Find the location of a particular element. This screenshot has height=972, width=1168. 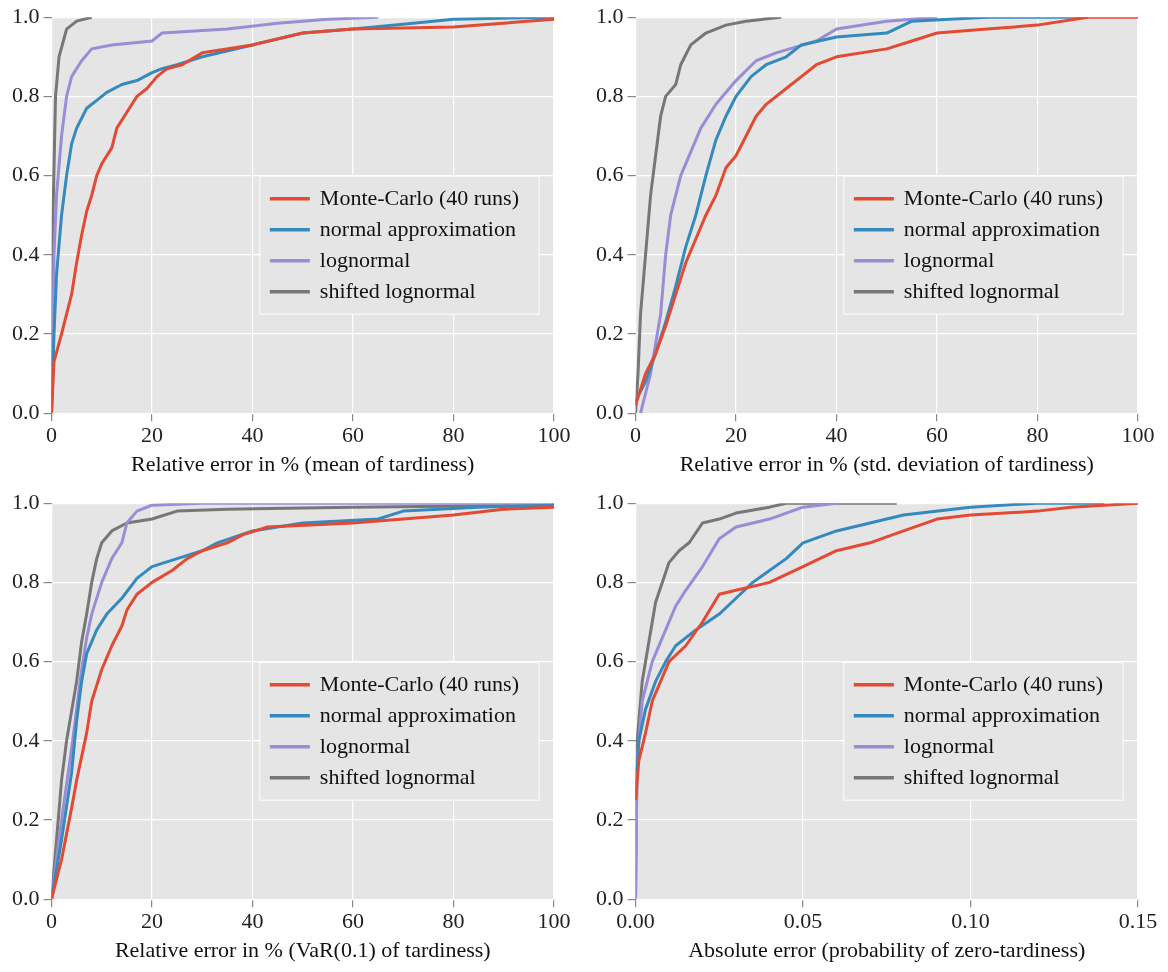

x-tick-label: 0.10 is located at coordinates (970, 921).